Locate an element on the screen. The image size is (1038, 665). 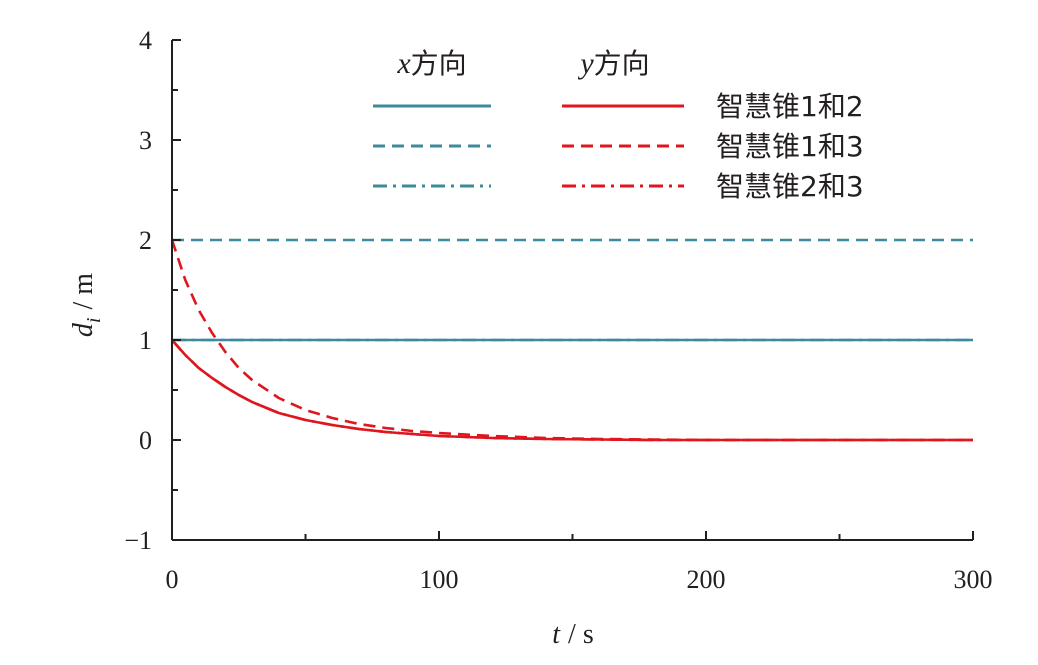
legend-entry-label: 智慧锥2和3 is located at coordinates (790, 186).